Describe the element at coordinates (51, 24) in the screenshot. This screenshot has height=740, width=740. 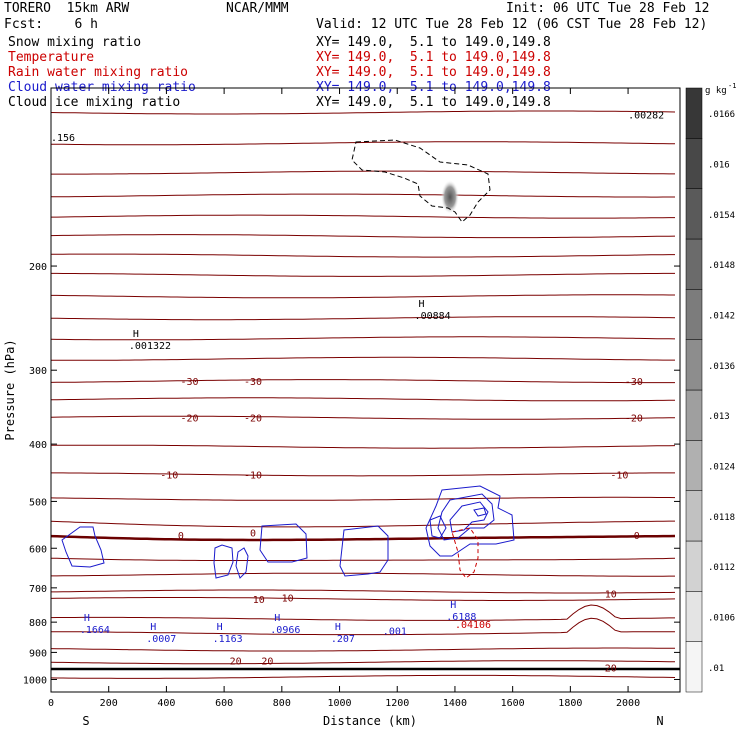
I see `forecast-hour: Fcst: 6 h` at that location.